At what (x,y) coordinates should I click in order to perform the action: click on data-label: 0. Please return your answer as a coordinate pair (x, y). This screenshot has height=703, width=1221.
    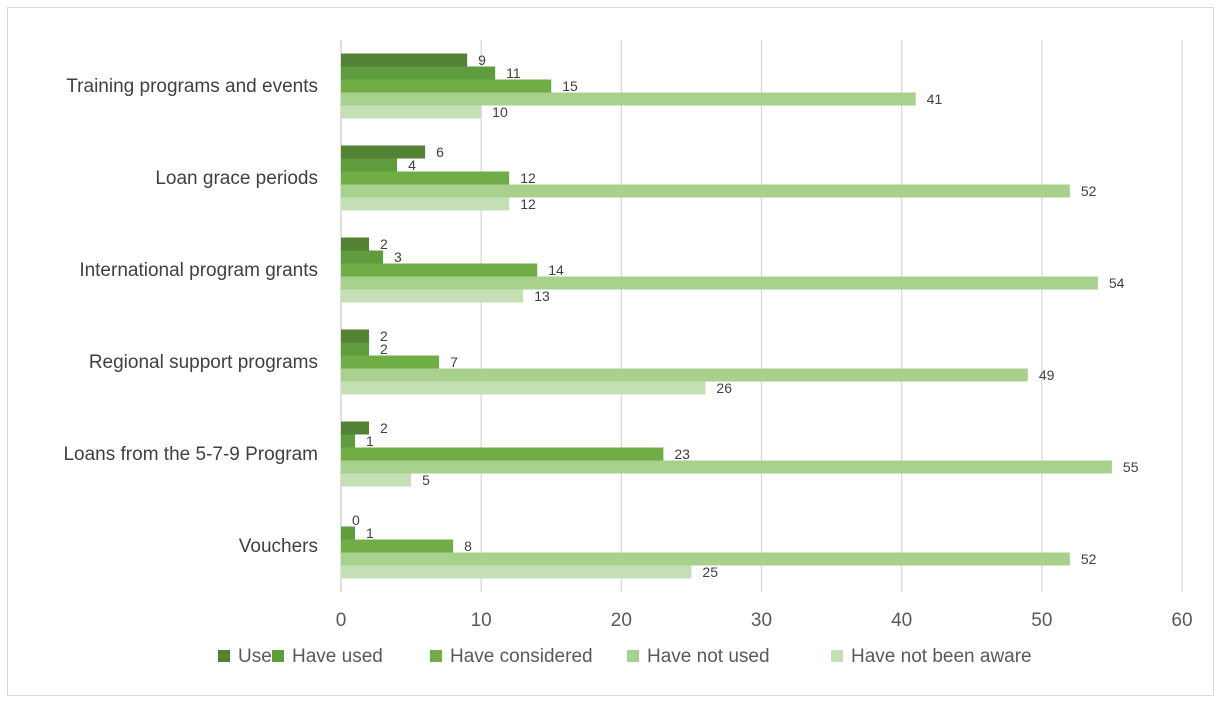
    Looking at the image, I should click on (356, 520).